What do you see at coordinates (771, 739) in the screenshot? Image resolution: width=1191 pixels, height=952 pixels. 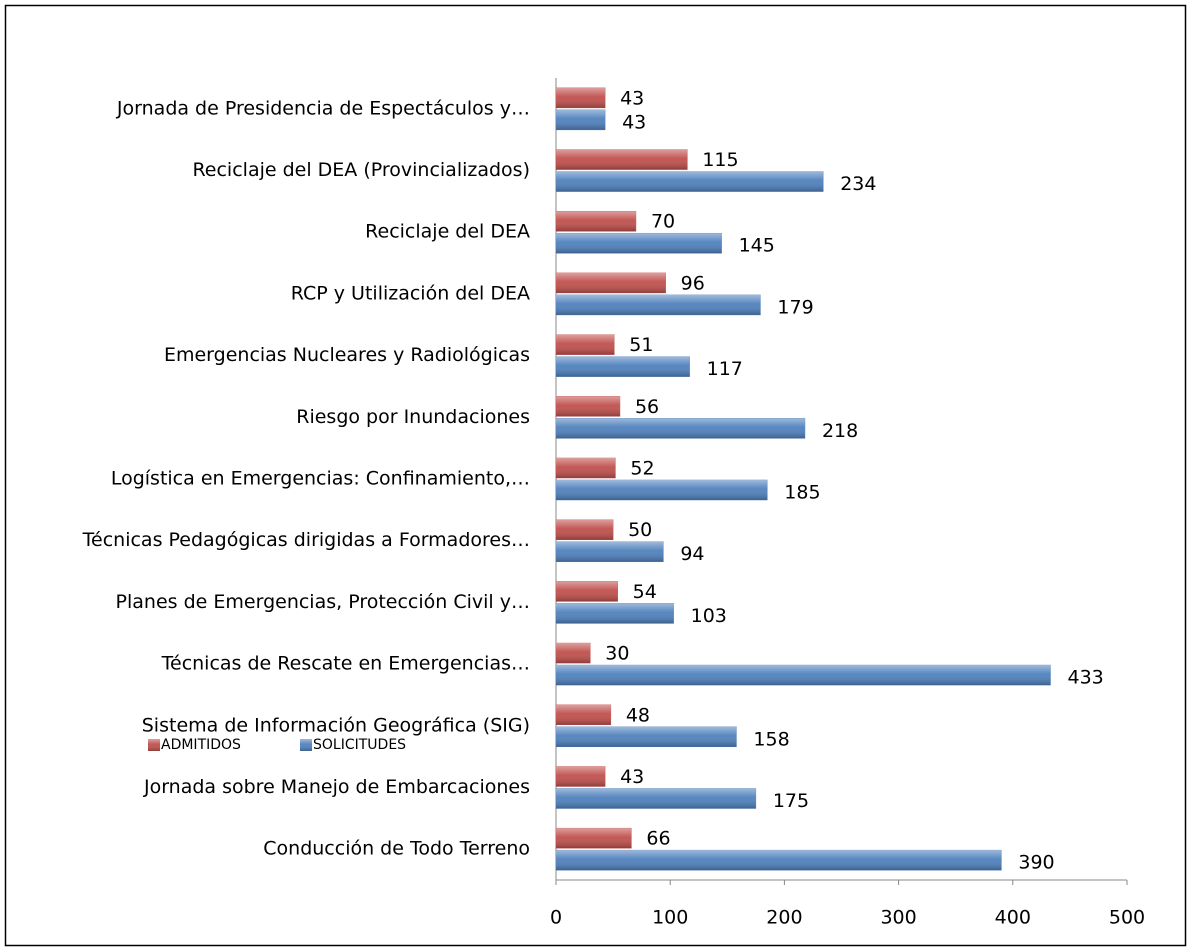 I see `value-label: 158` at bounding box center [771, 739].